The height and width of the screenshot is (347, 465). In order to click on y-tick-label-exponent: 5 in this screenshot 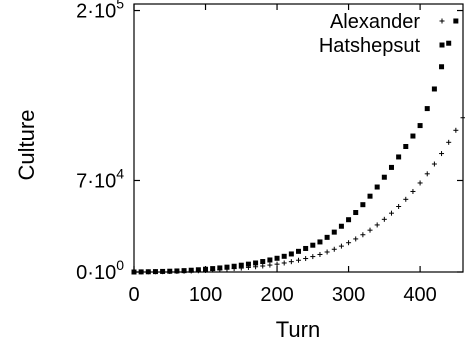, I will do `click(120, 6)`.